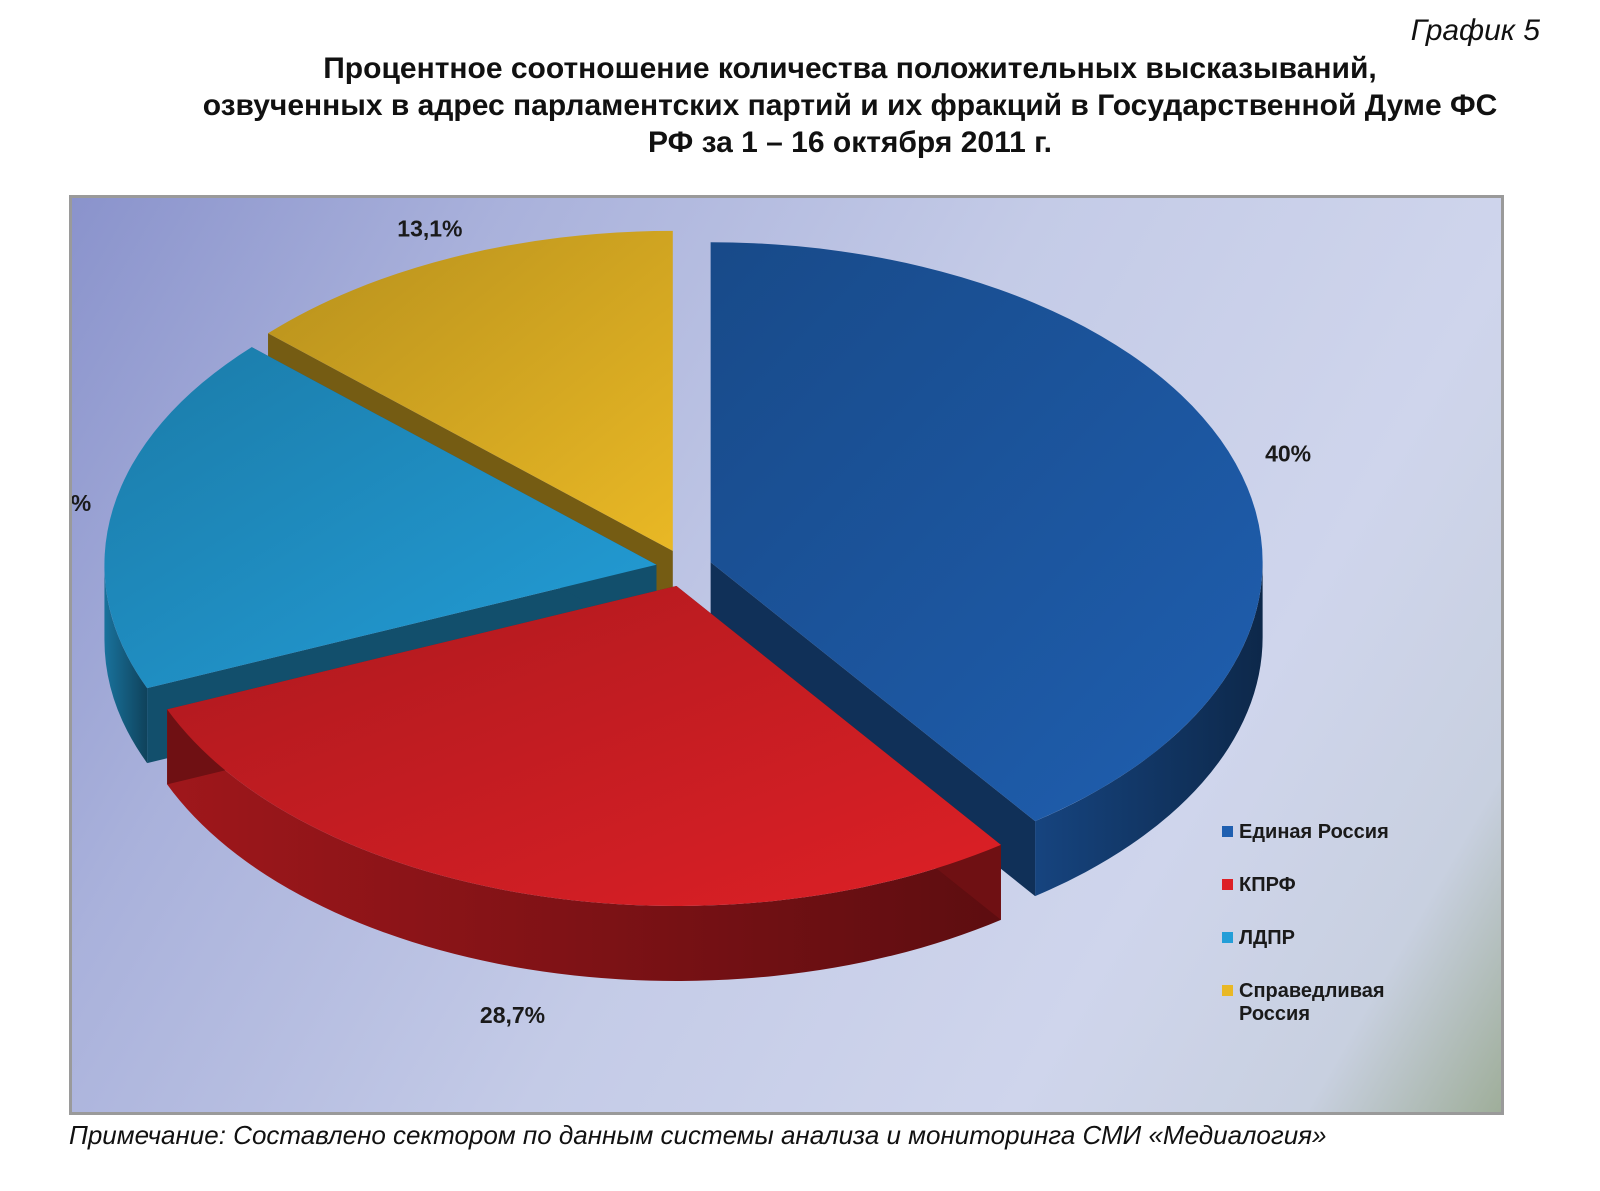  What do you see at coordinates (1267, 938) in the screenshot?
I see `legend-label: ЛДПР` at bounding box center [1267, 938].